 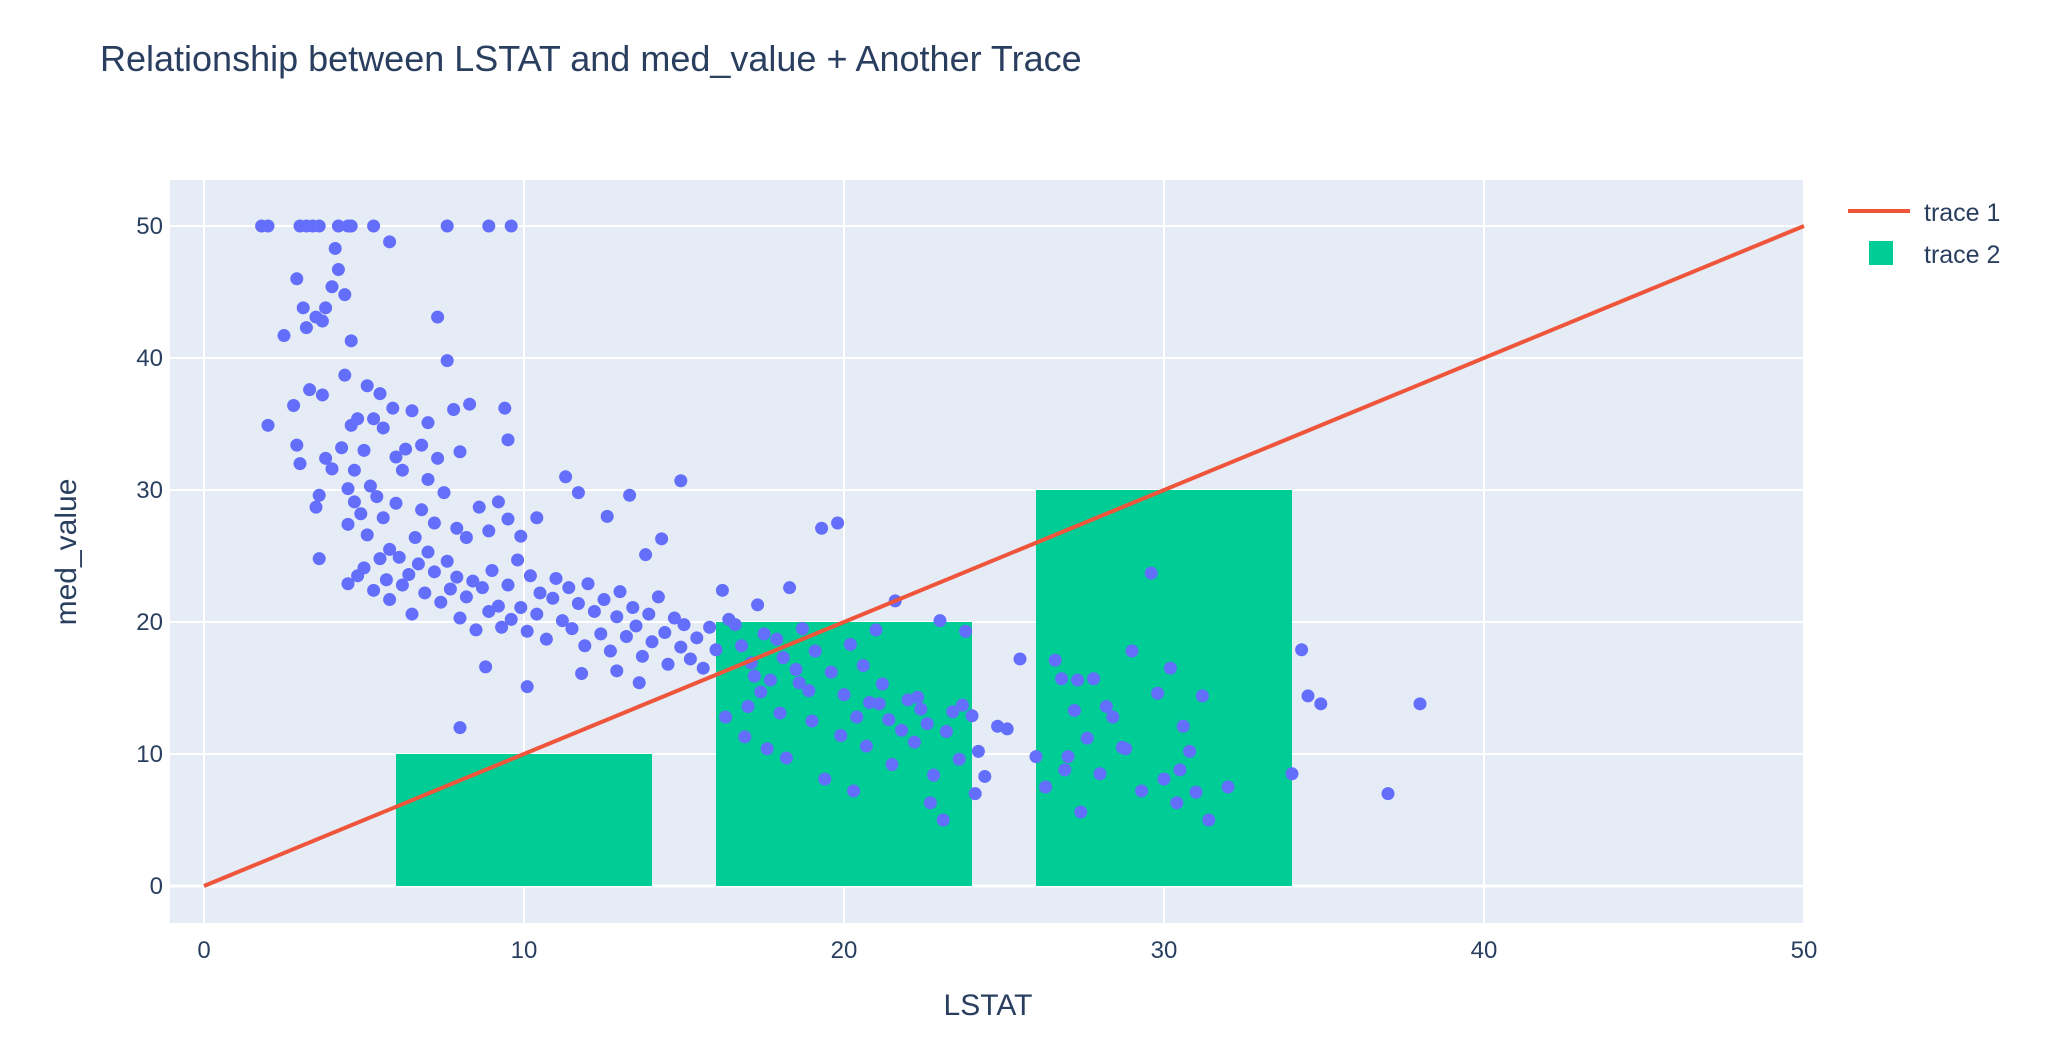 I want to click on bar, so click(x=1164, y=688).